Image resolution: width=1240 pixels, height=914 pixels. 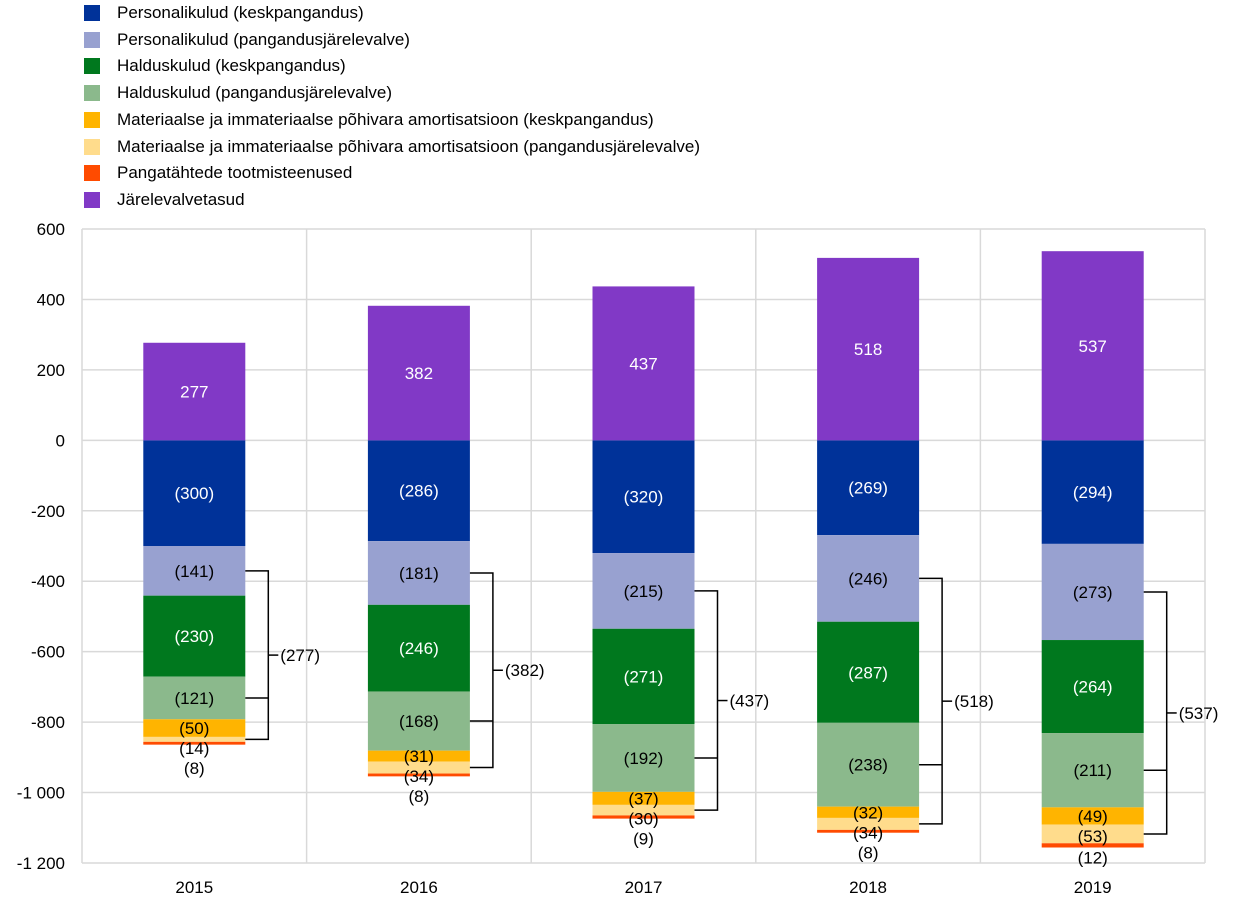 I want to click on data-label: 277, so click(x=194, y=392).